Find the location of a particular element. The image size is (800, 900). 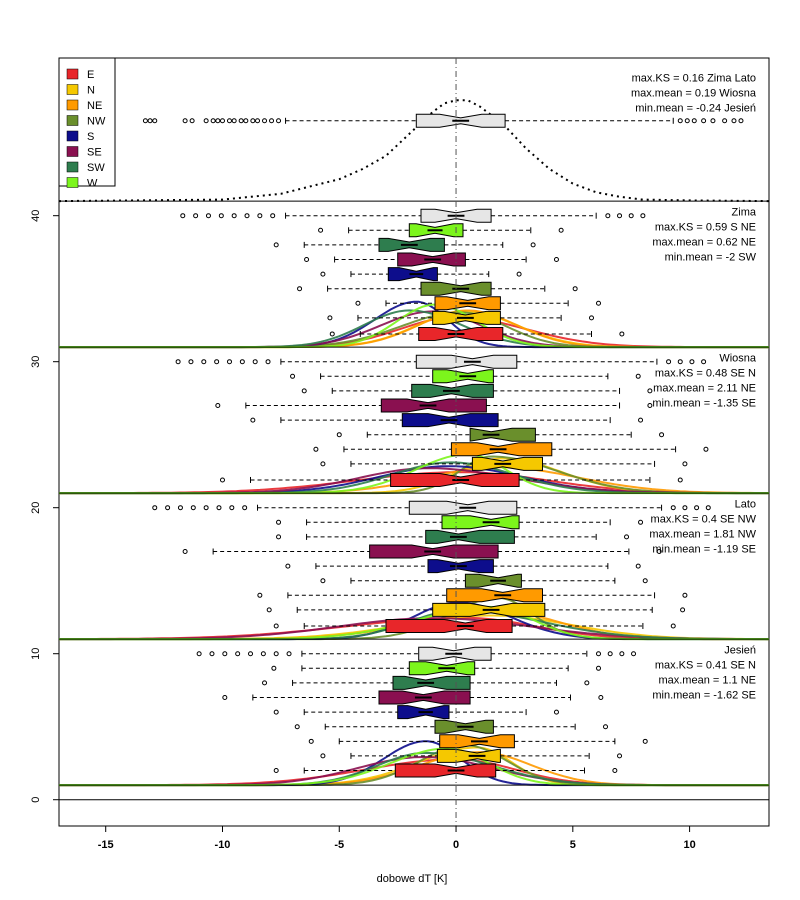

boxplot-jesień-e is located at coordinates (445, 770).